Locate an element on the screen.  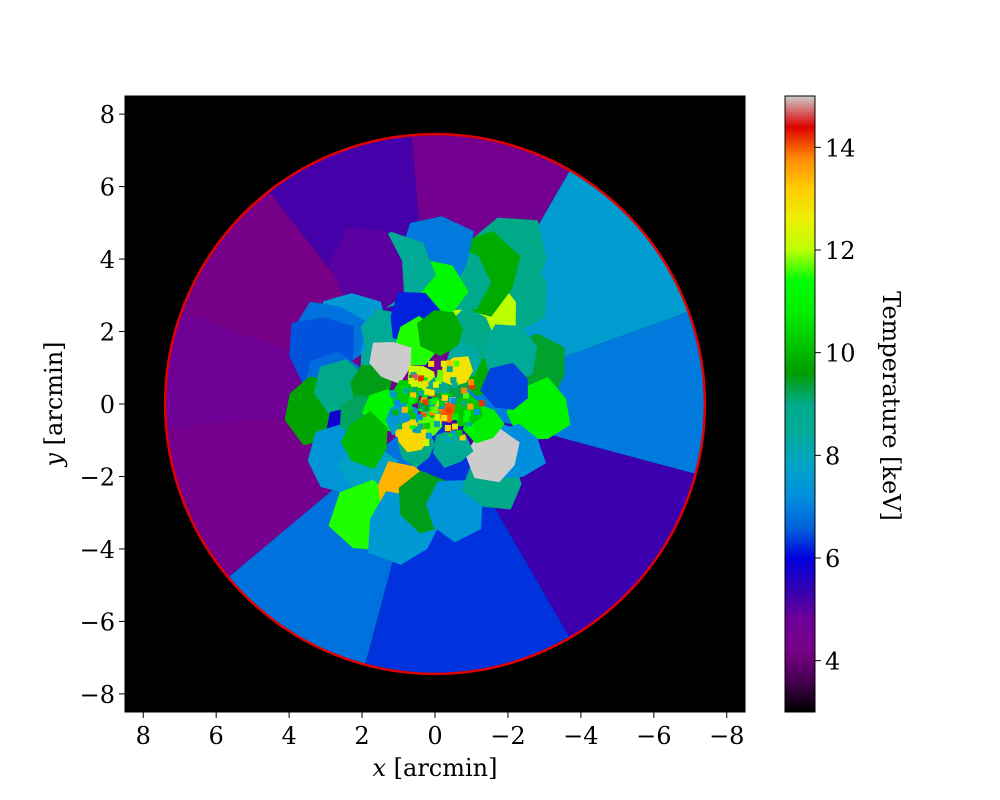
y-axis-variable: y is located at coordinates (54, 460).